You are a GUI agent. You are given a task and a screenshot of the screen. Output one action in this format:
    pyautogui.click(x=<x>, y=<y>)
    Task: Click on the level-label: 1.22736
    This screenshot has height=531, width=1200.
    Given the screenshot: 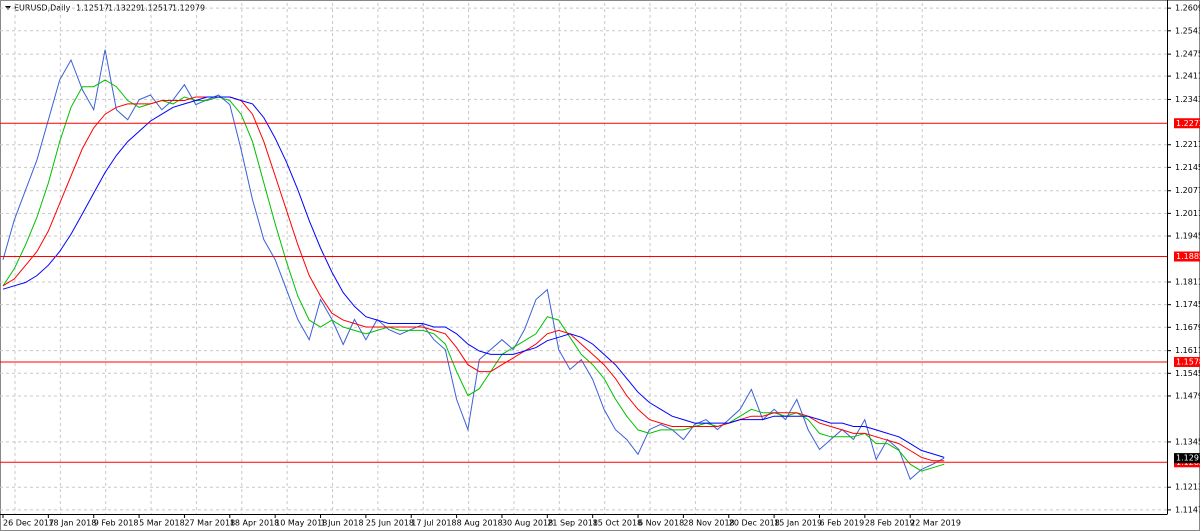 What is the action you would take?
    pyautogui.click(x=1188, y=123)
    